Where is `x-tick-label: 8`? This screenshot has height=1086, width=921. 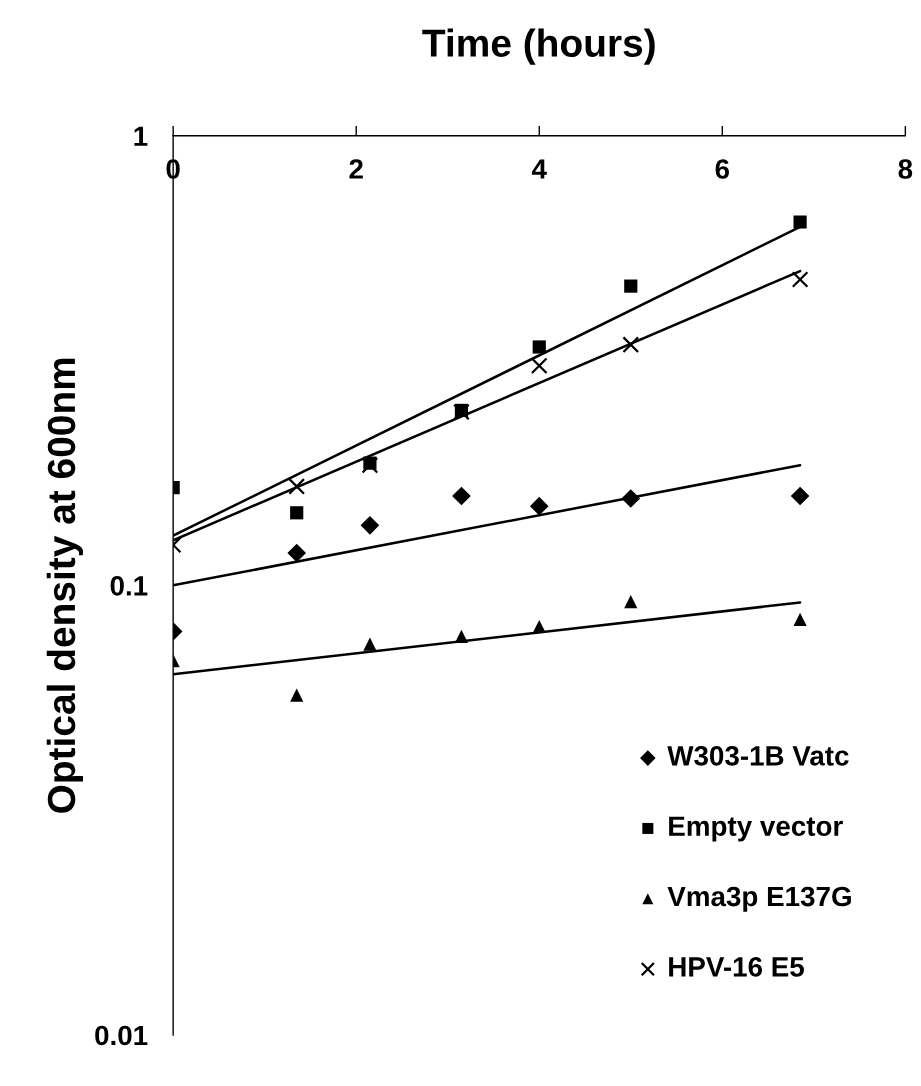
x-tick-label: 8 is located at coordinates (905, 169).